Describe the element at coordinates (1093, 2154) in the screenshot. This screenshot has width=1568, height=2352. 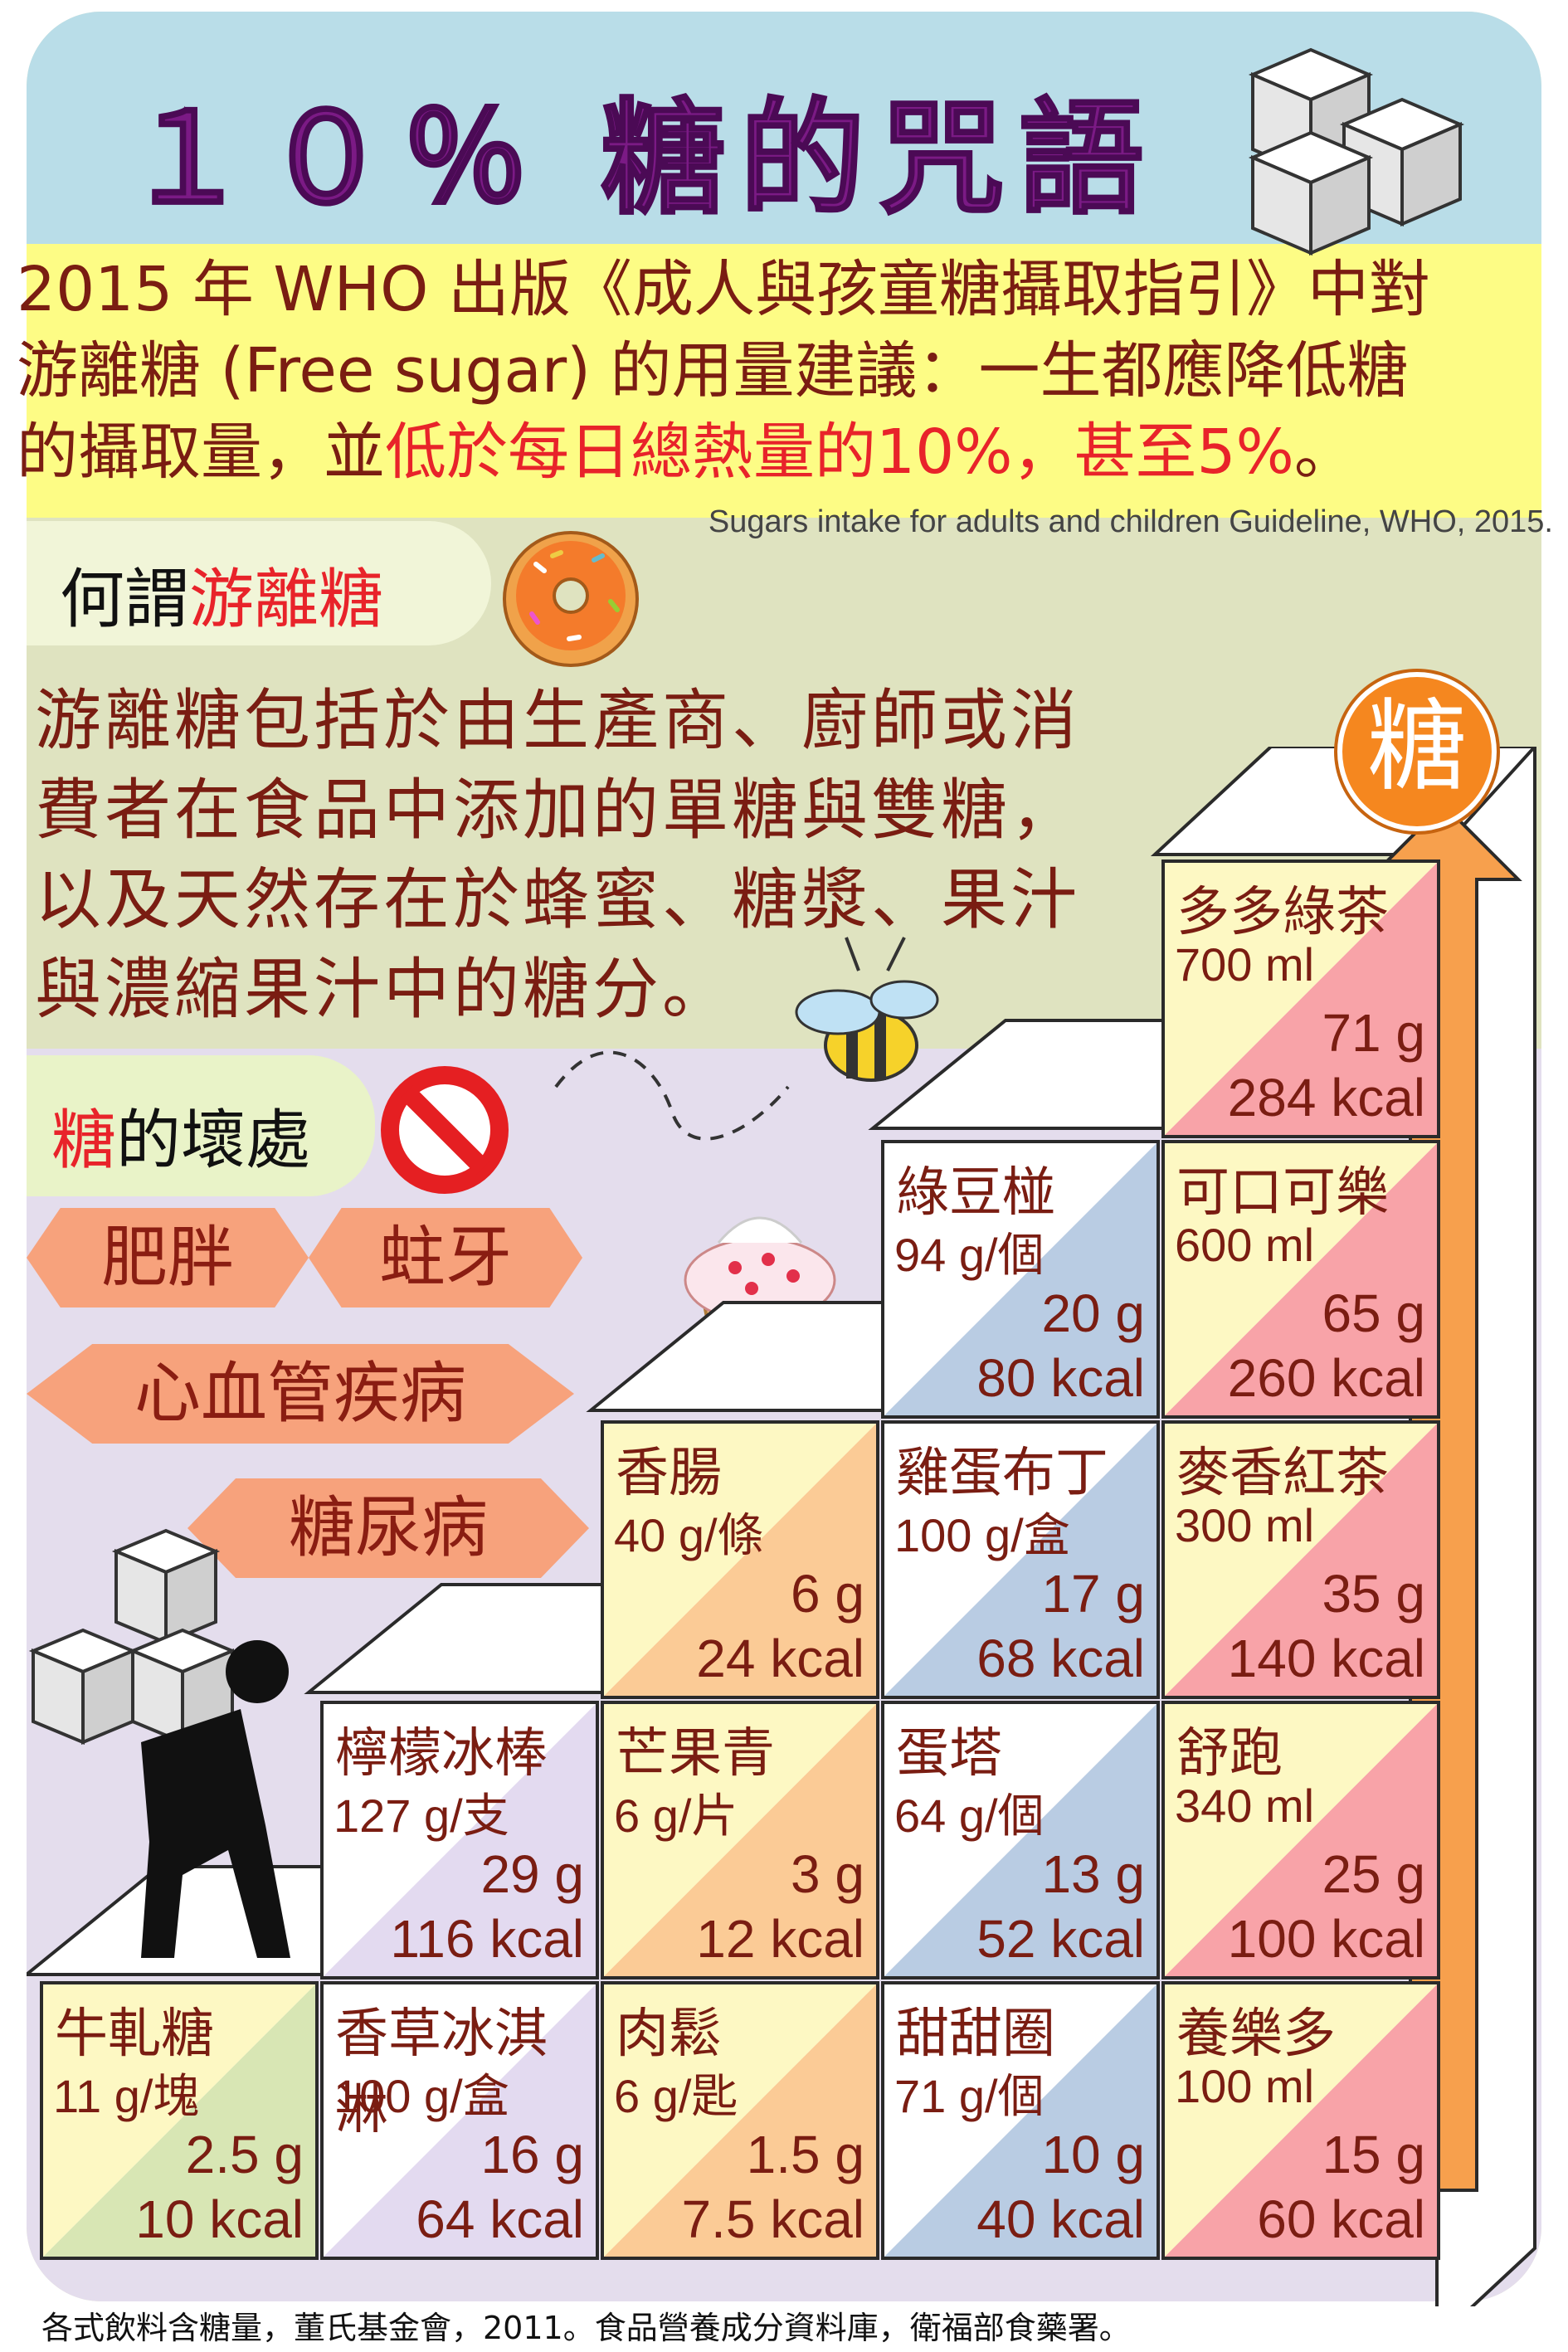
I see `food-sugar: 10 g` at that location.